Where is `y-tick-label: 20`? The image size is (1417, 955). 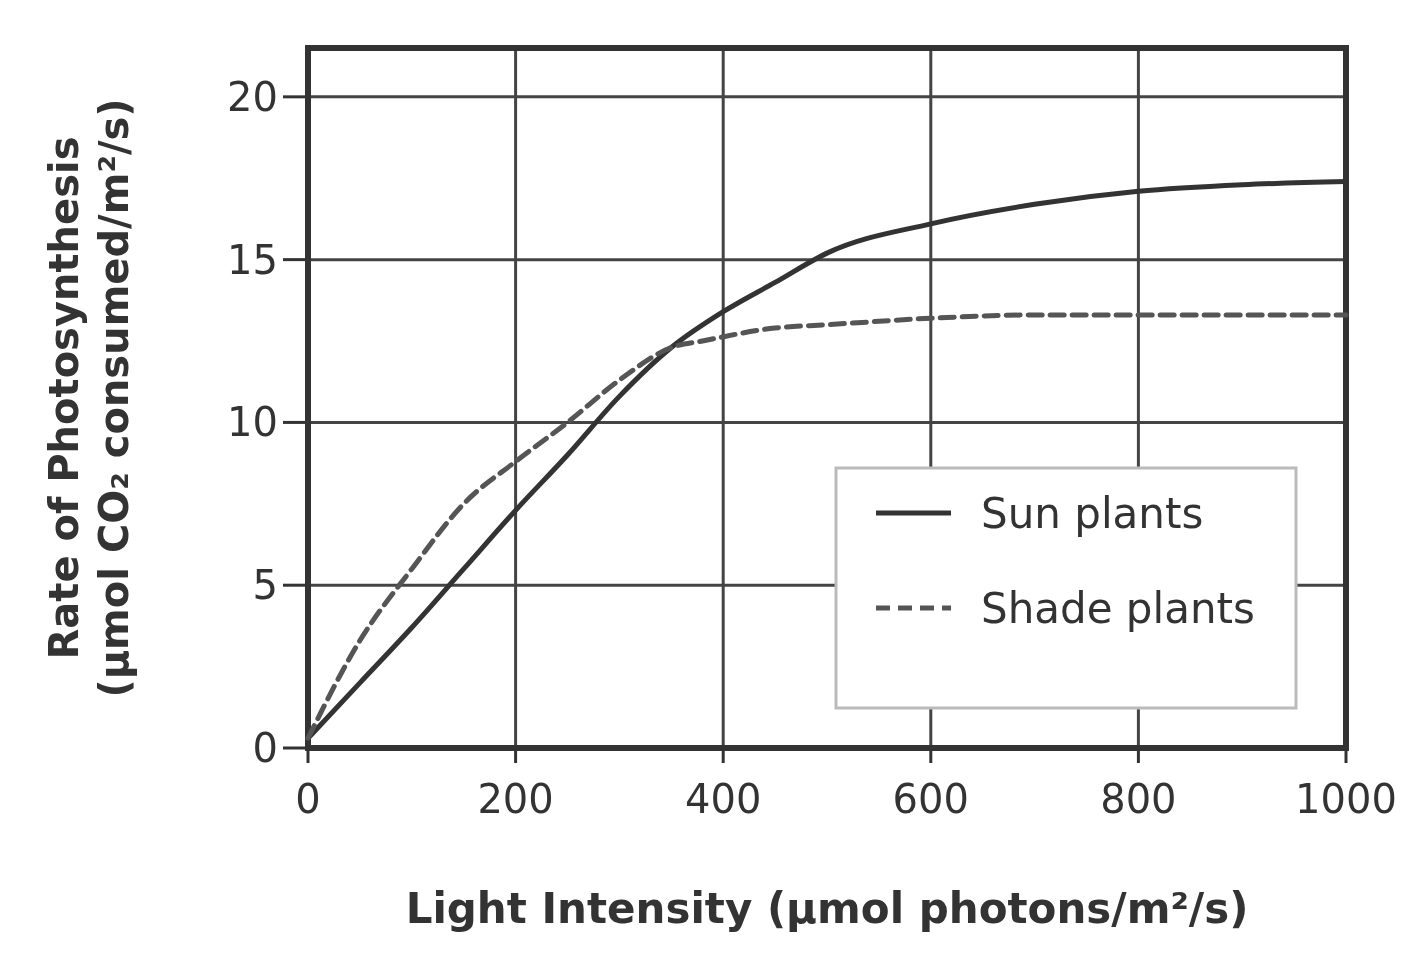
y-tick-label: 20 is located at coordinates (252, 96).